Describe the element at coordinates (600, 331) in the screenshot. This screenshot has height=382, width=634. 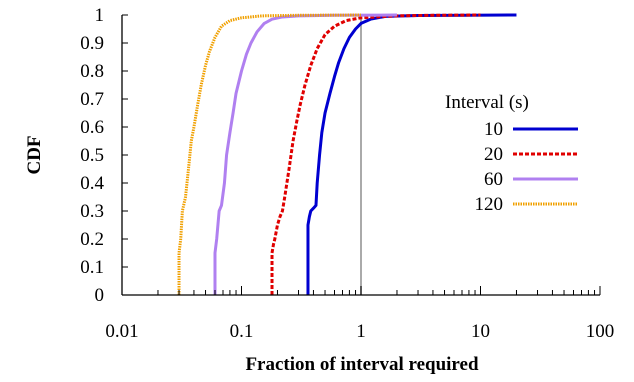
I see `x-tick-label: 100` at that location.